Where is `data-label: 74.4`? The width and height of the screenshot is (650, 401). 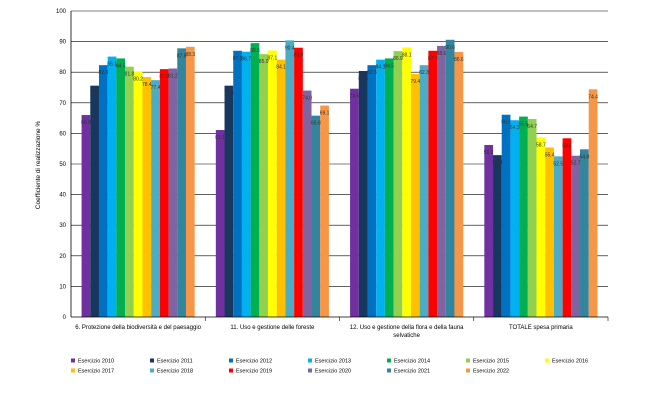 data-label: 74.4 is located at coordinates (593, 97).